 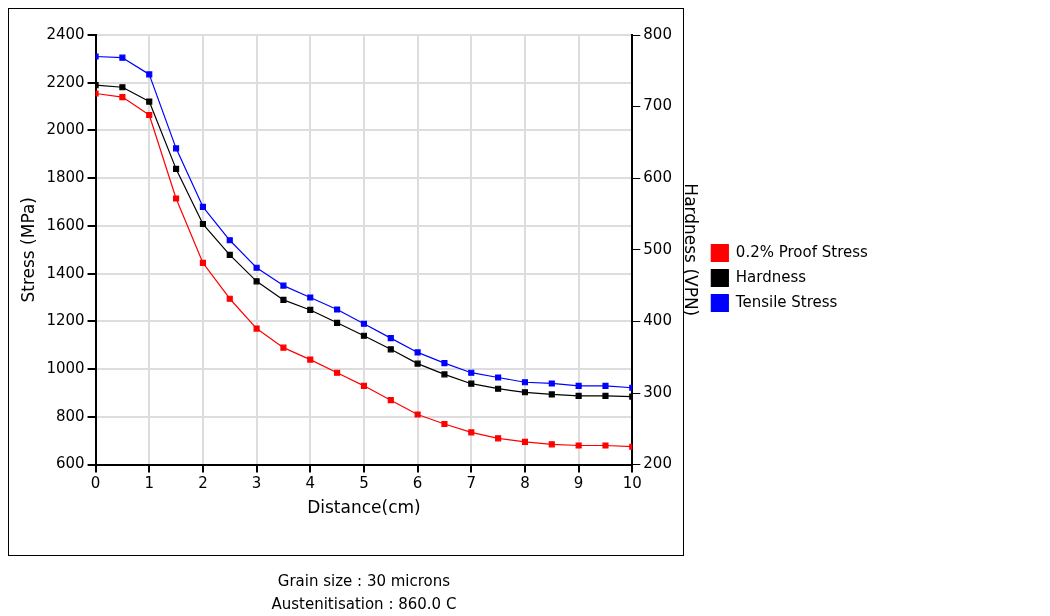 What do you see at coordinates (525, 483) in the screenshot?
I see `x-tick-label: 8` at bounding box center [525, 483].